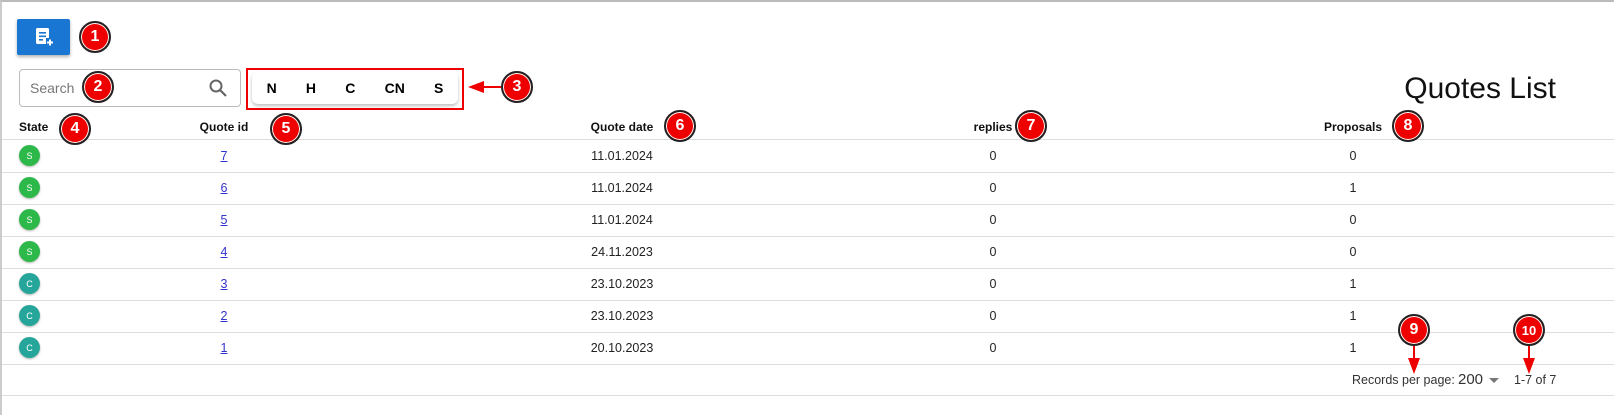  I want to click on quote-id-link: 3, so click(224, 284).